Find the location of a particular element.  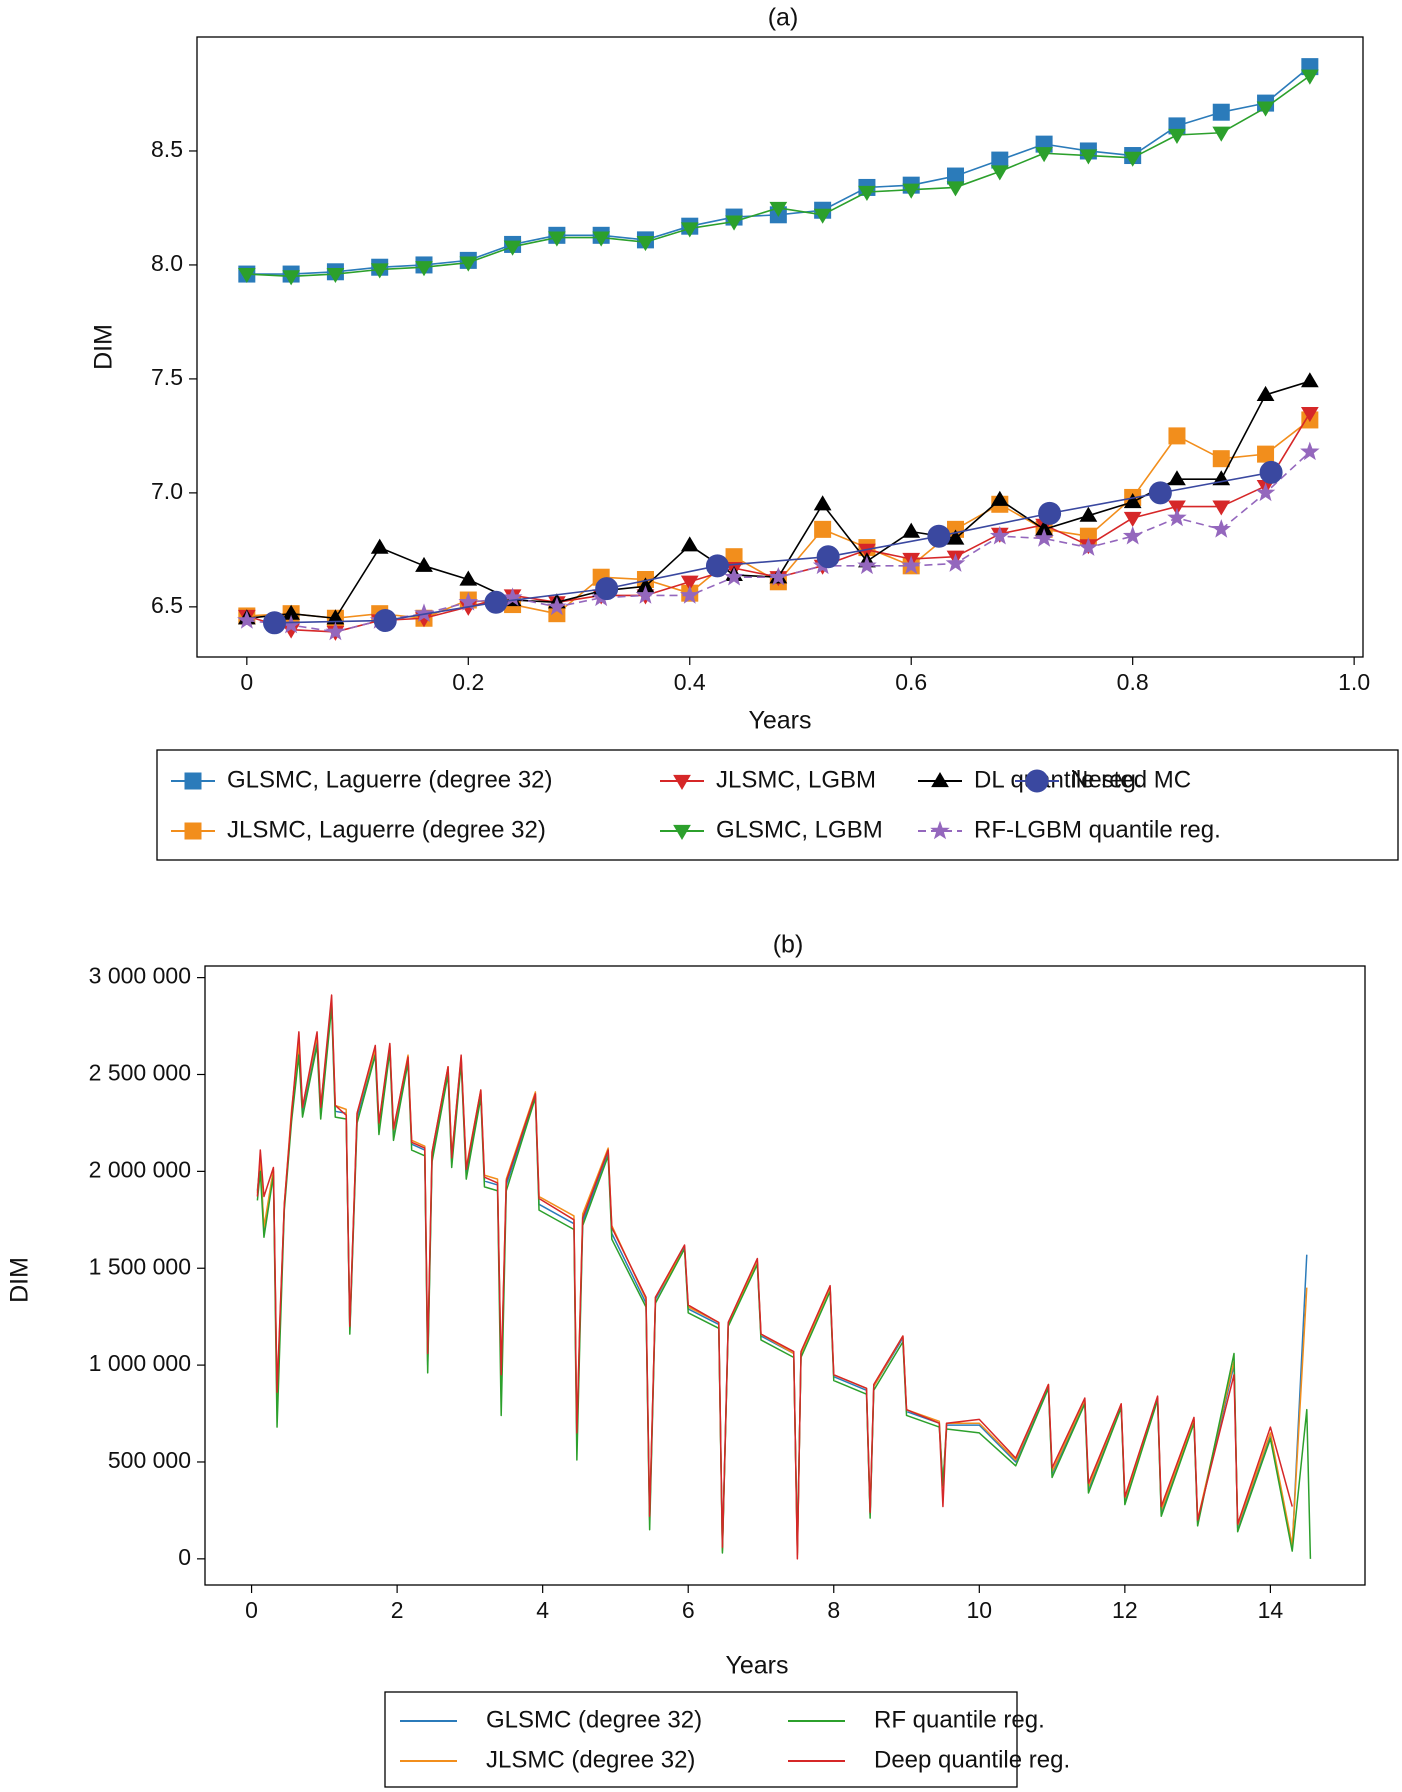

x-tick-label: 0.2 is located at coordinates (468, 682).